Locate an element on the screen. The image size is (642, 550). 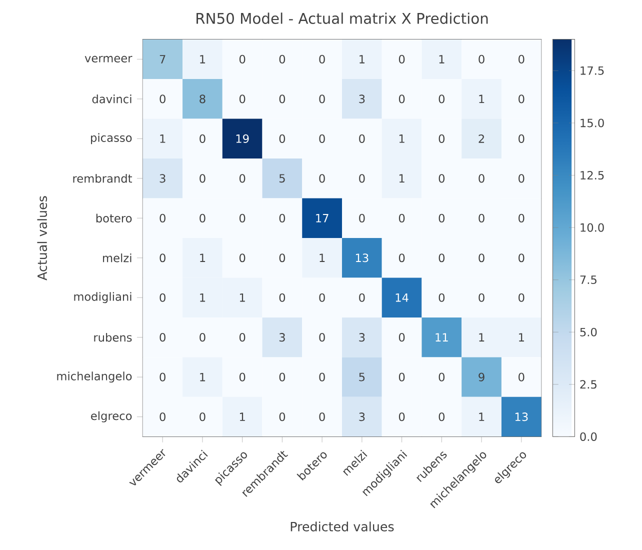
color-bar-label: 12.5 is located at coordinates (592, 175).